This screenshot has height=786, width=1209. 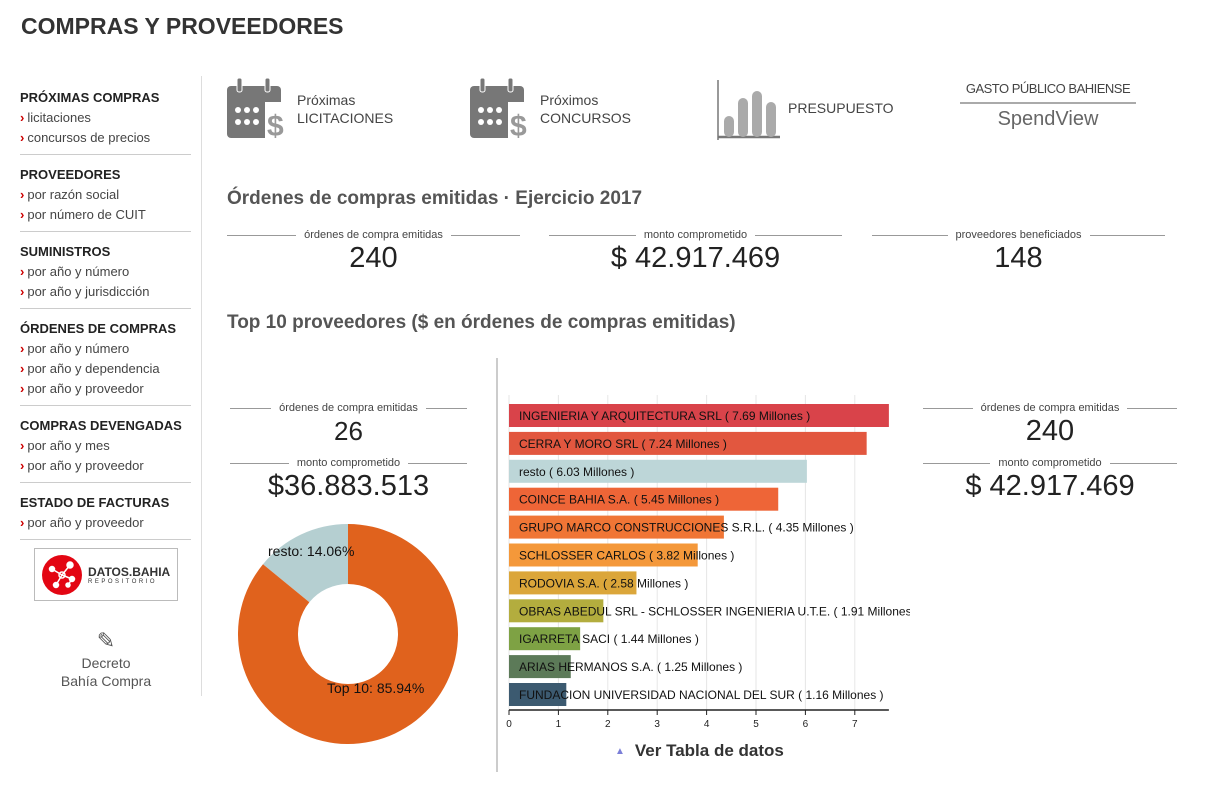 I want to click on ver-tabla-button: ▲ Ver Tabla de datos, so click(x=699, y=751).